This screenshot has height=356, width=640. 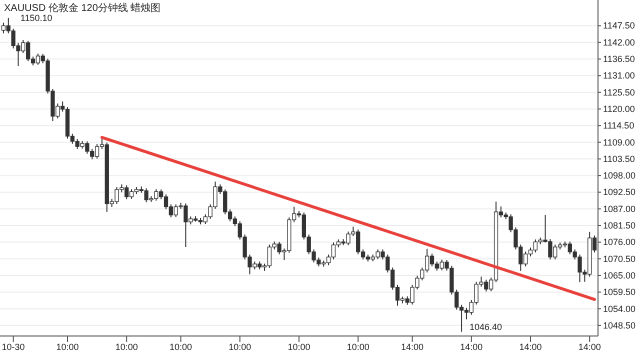 What do you see at coordinates (619, 159) in the screenshot?
I see `y-tick-label: 1103.50` at bounding box center [619, 159].